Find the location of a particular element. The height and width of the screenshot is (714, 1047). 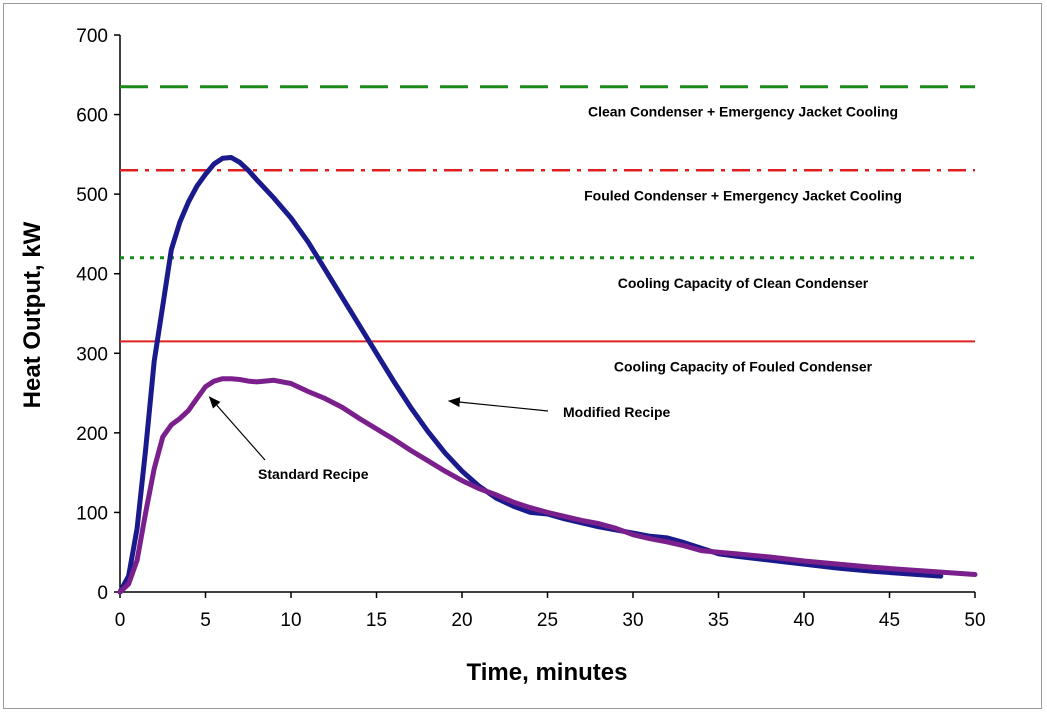

reference-line-label: Cooling Capacity of Clean Condenser is located at coordinates (743, 283).